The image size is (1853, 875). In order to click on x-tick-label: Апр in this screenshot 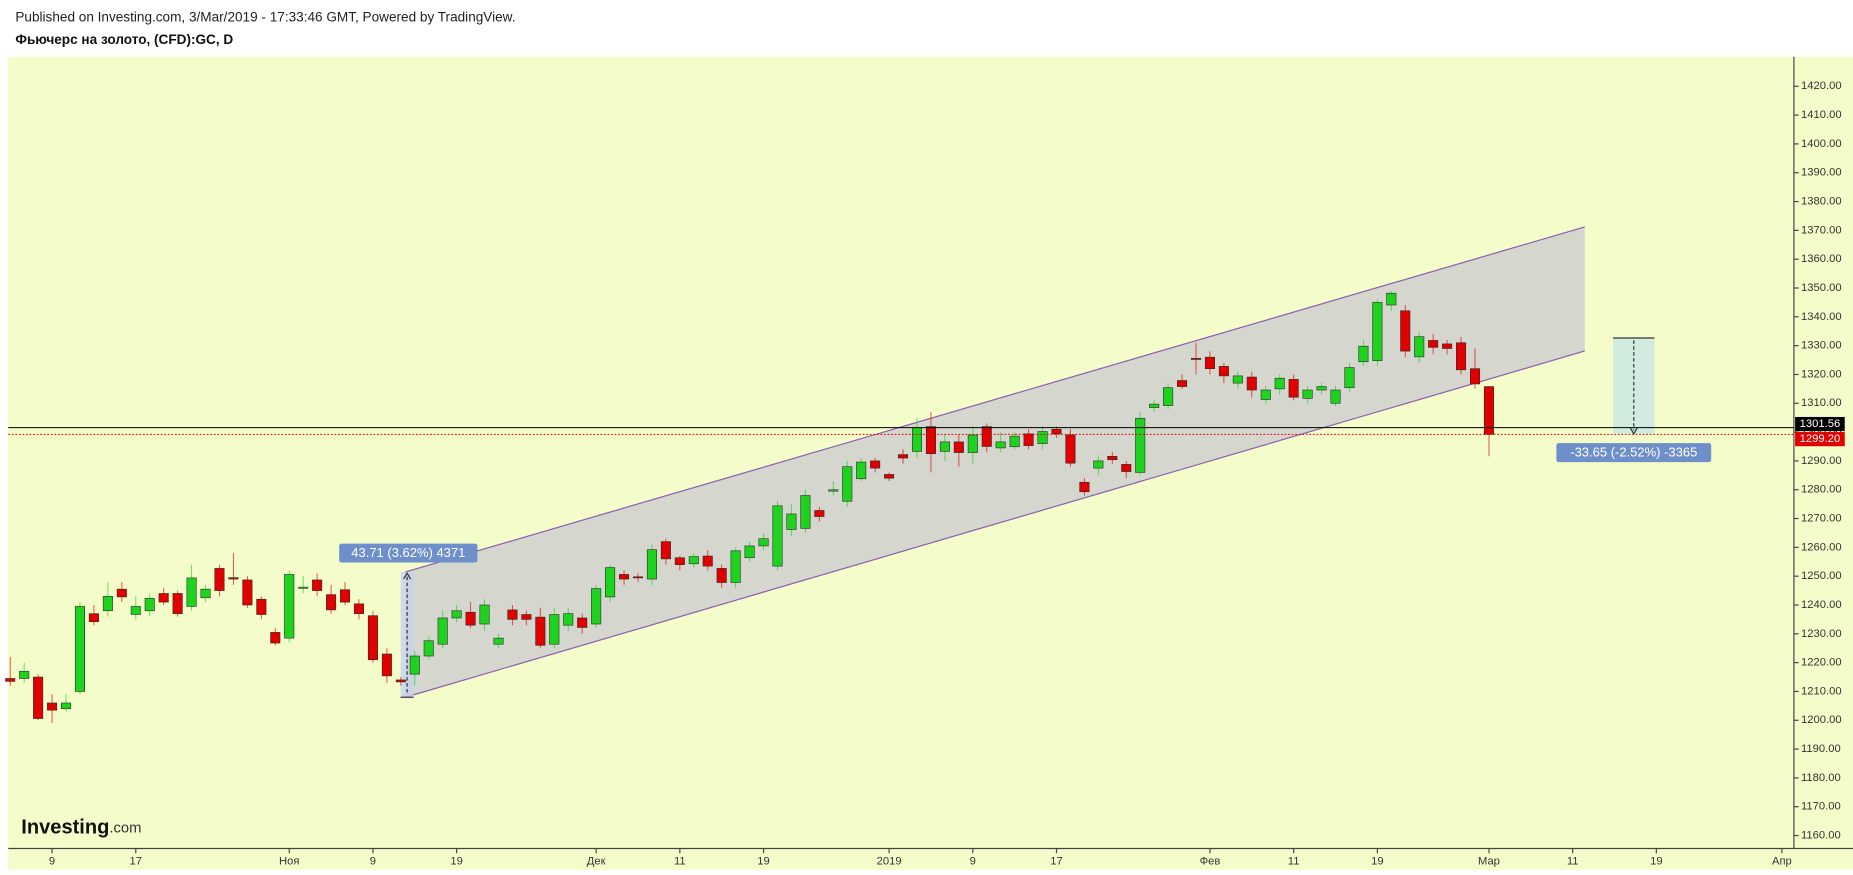, I will do `click(1782, 861)`.